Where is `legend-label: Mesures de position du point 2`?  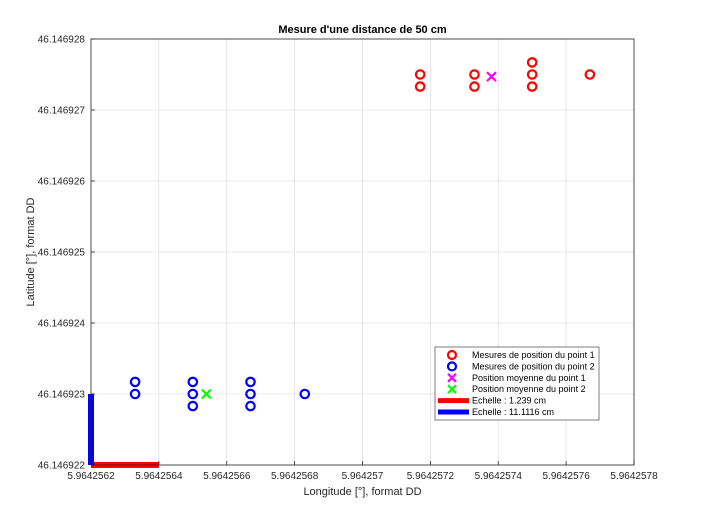 legend-label: Mesures de position du point 2 is located at coordinates (533, 366).